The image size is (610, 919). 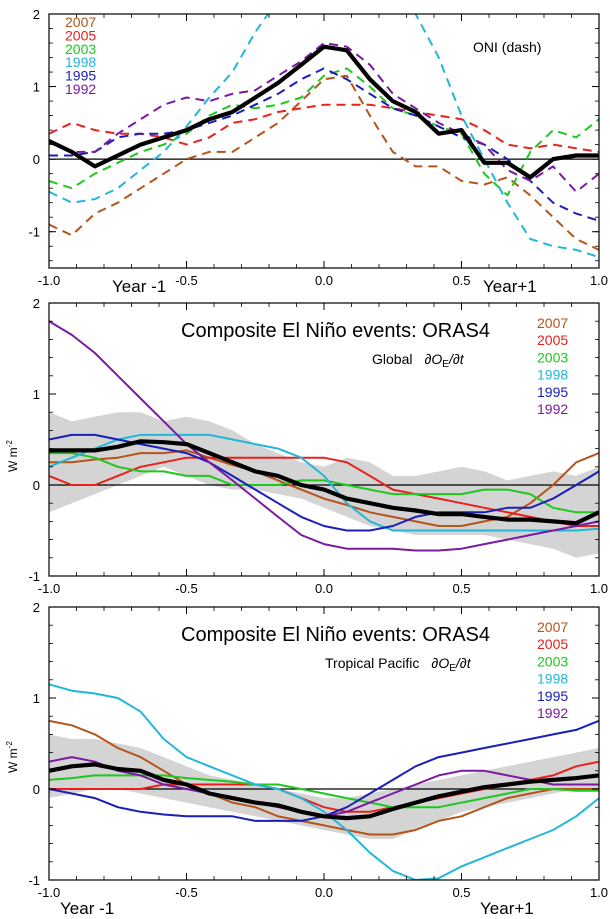 What do you see at coordinates (463, 663) in the screenshot?
I see `tropical-subtitle-suffix: /∂t` at bounding box center [463, 663].